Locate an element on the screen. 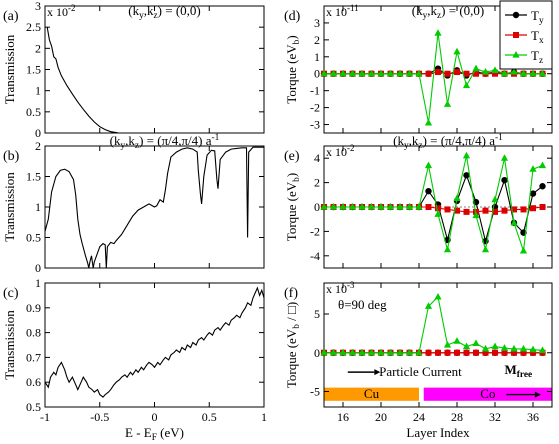  panel-label: (e) is located at coordinates (292, 156).